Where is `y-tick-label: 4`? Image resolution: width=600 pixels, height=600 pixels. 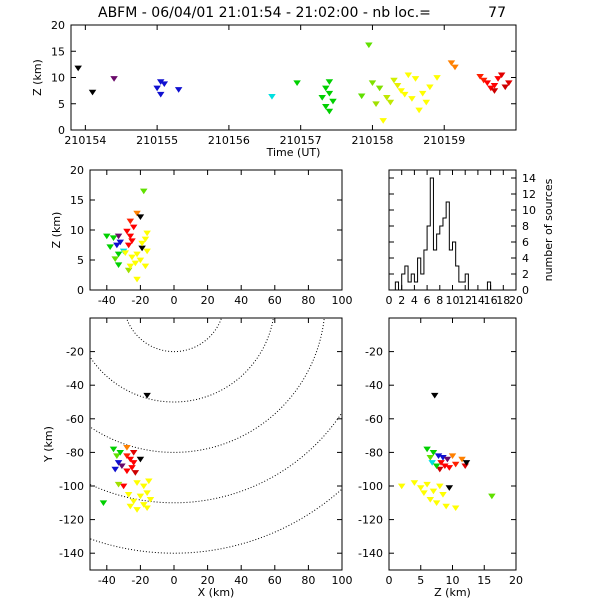 y-tick-label: 4 is located at coordinates (525, 258).